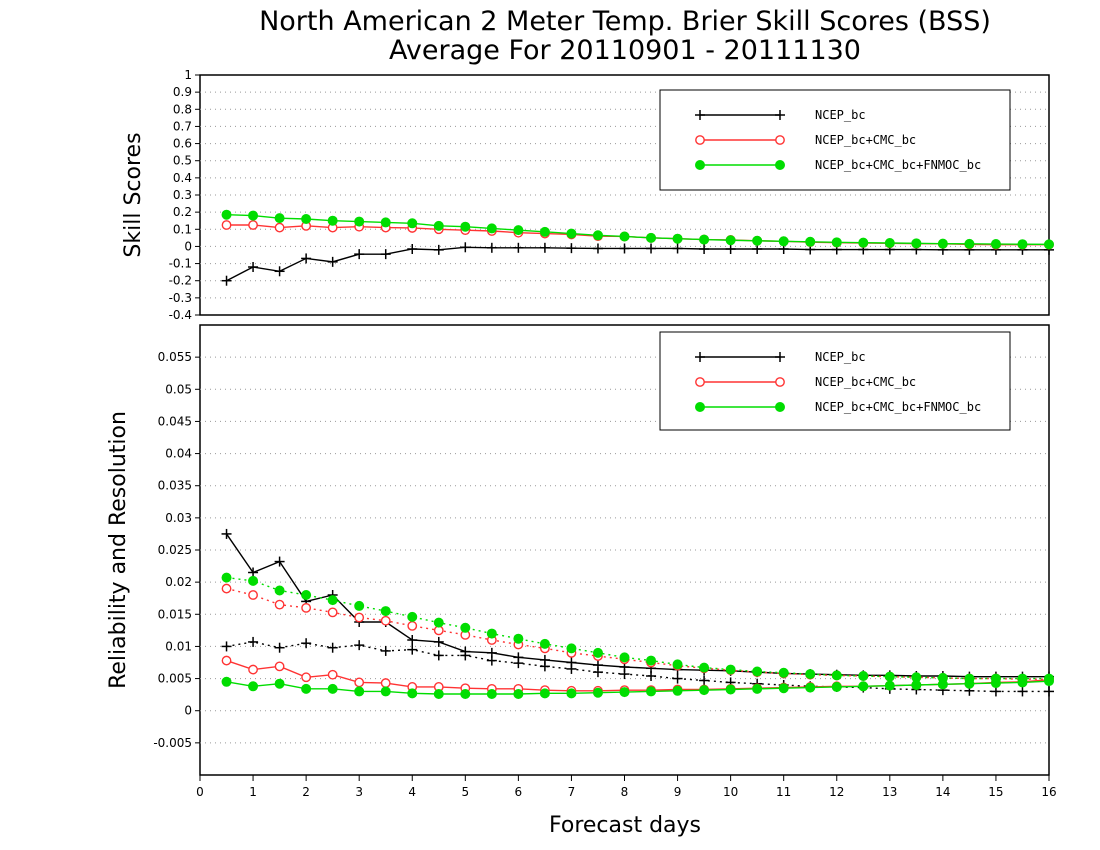 The image size is (1100, 850). I want to click on y-tick-label: -0.4, so click(180, 315).